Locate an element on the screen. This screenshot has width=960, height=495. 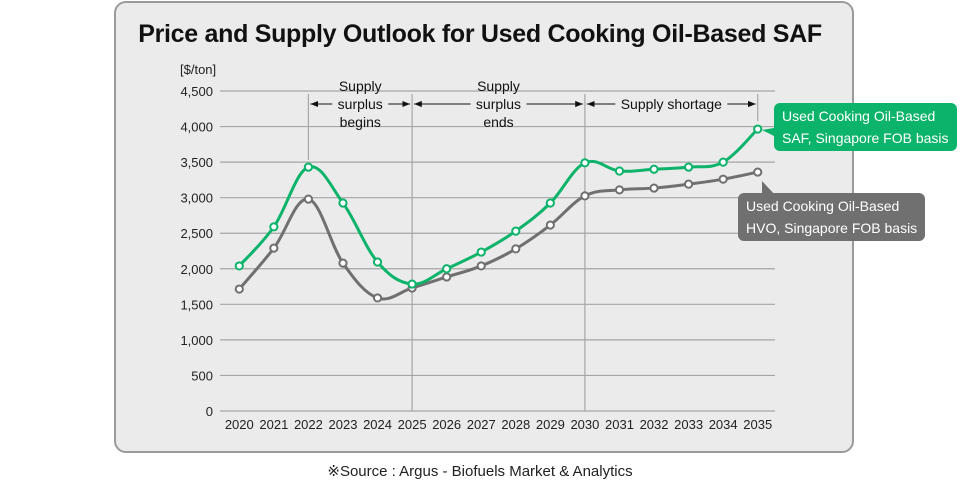
data-point-saf-2035 is located at coordinates (758, 129).